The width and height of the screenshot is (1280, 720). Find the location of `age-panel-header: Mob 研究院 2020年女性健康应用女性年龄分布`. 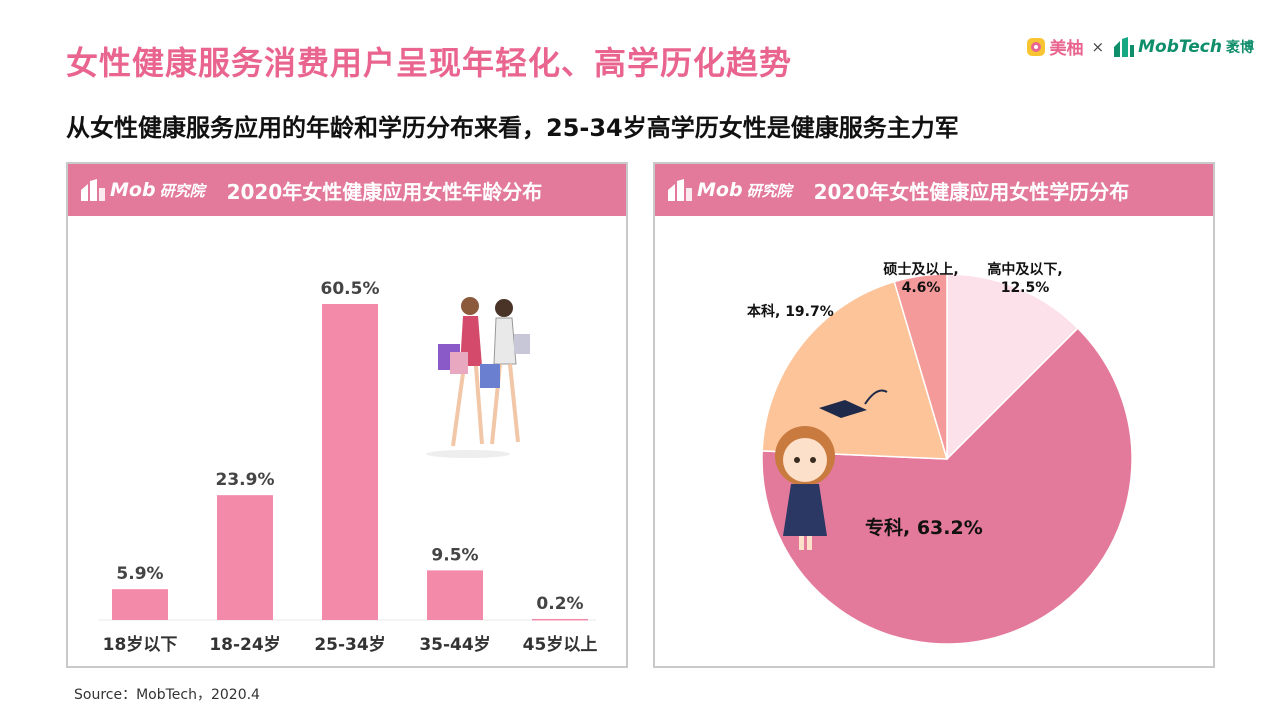

age-panel-header: Mob 研究院 2020年女性健康应用女性年龄分布 is located at coordinates (347, 190).